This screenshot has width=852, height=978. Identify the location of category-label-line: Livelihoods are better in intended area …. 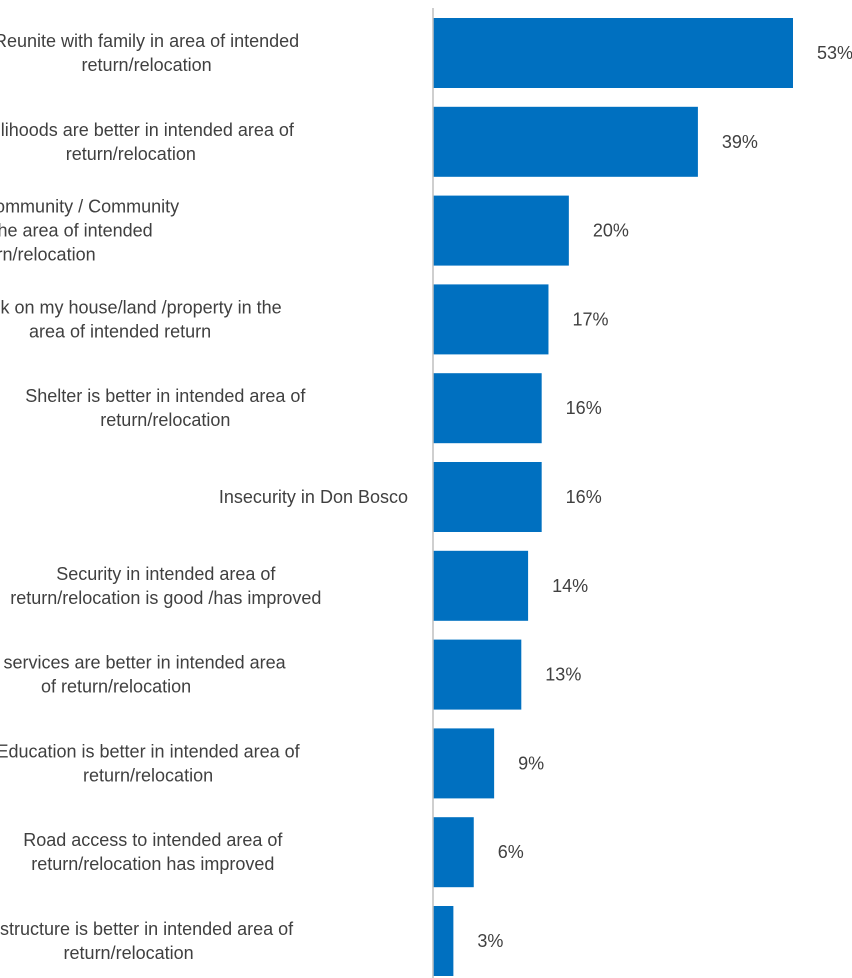
(147, 130).